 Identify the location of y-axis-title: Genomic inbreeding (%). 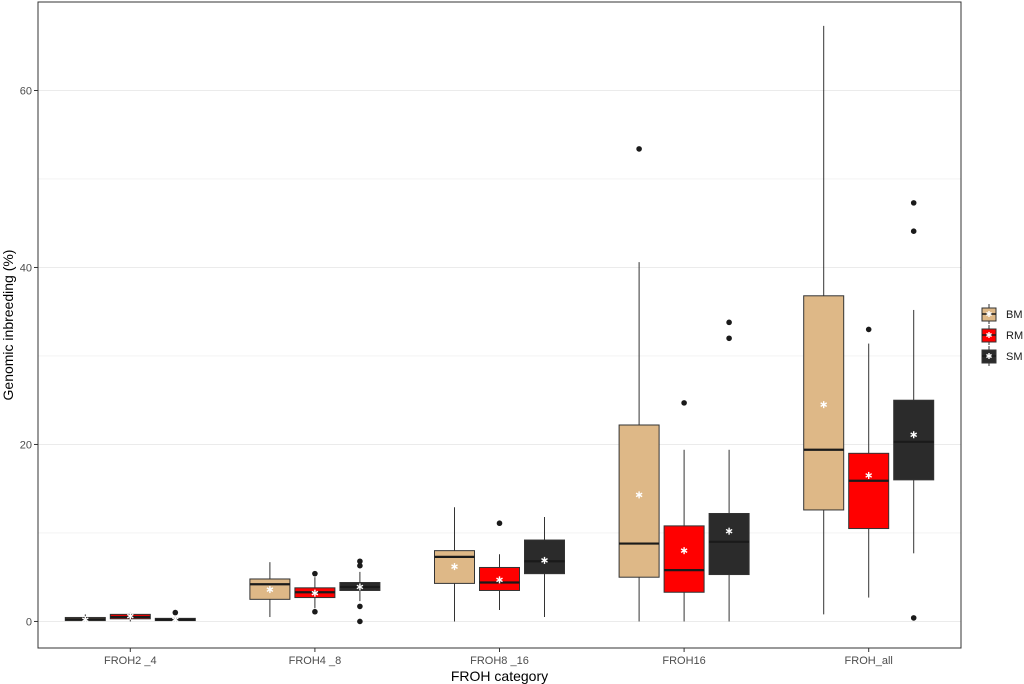
(8, 325).